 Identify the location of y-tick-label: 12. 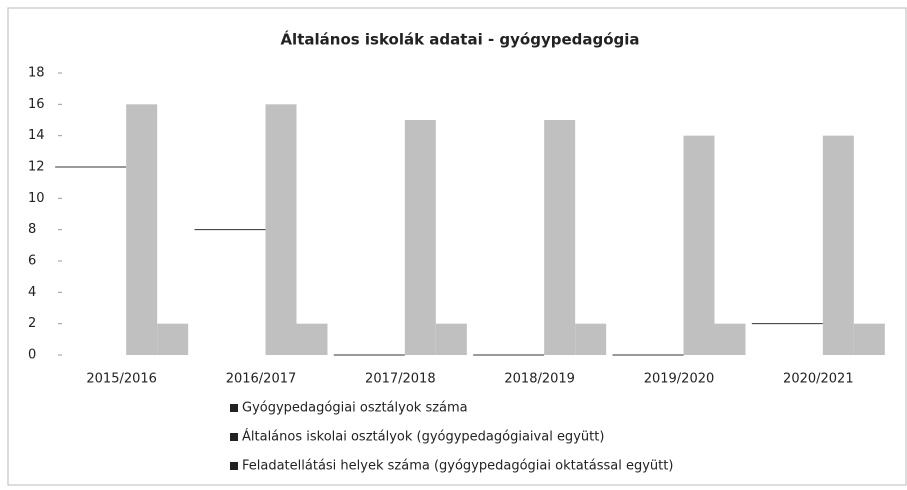
(36, 167).